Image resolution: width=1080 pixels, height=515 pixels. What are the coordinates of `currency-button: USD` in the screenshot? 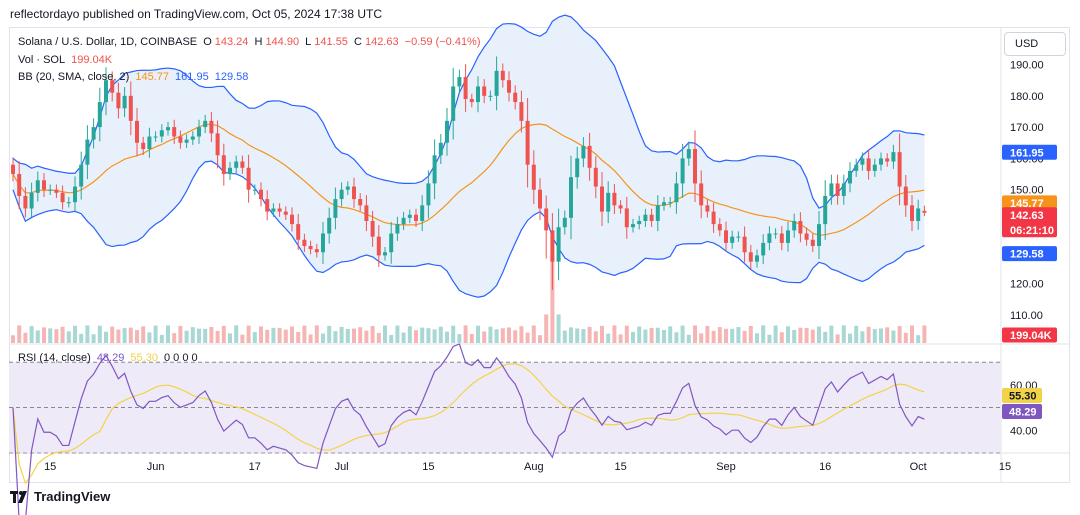 It's located at (1035, 44).